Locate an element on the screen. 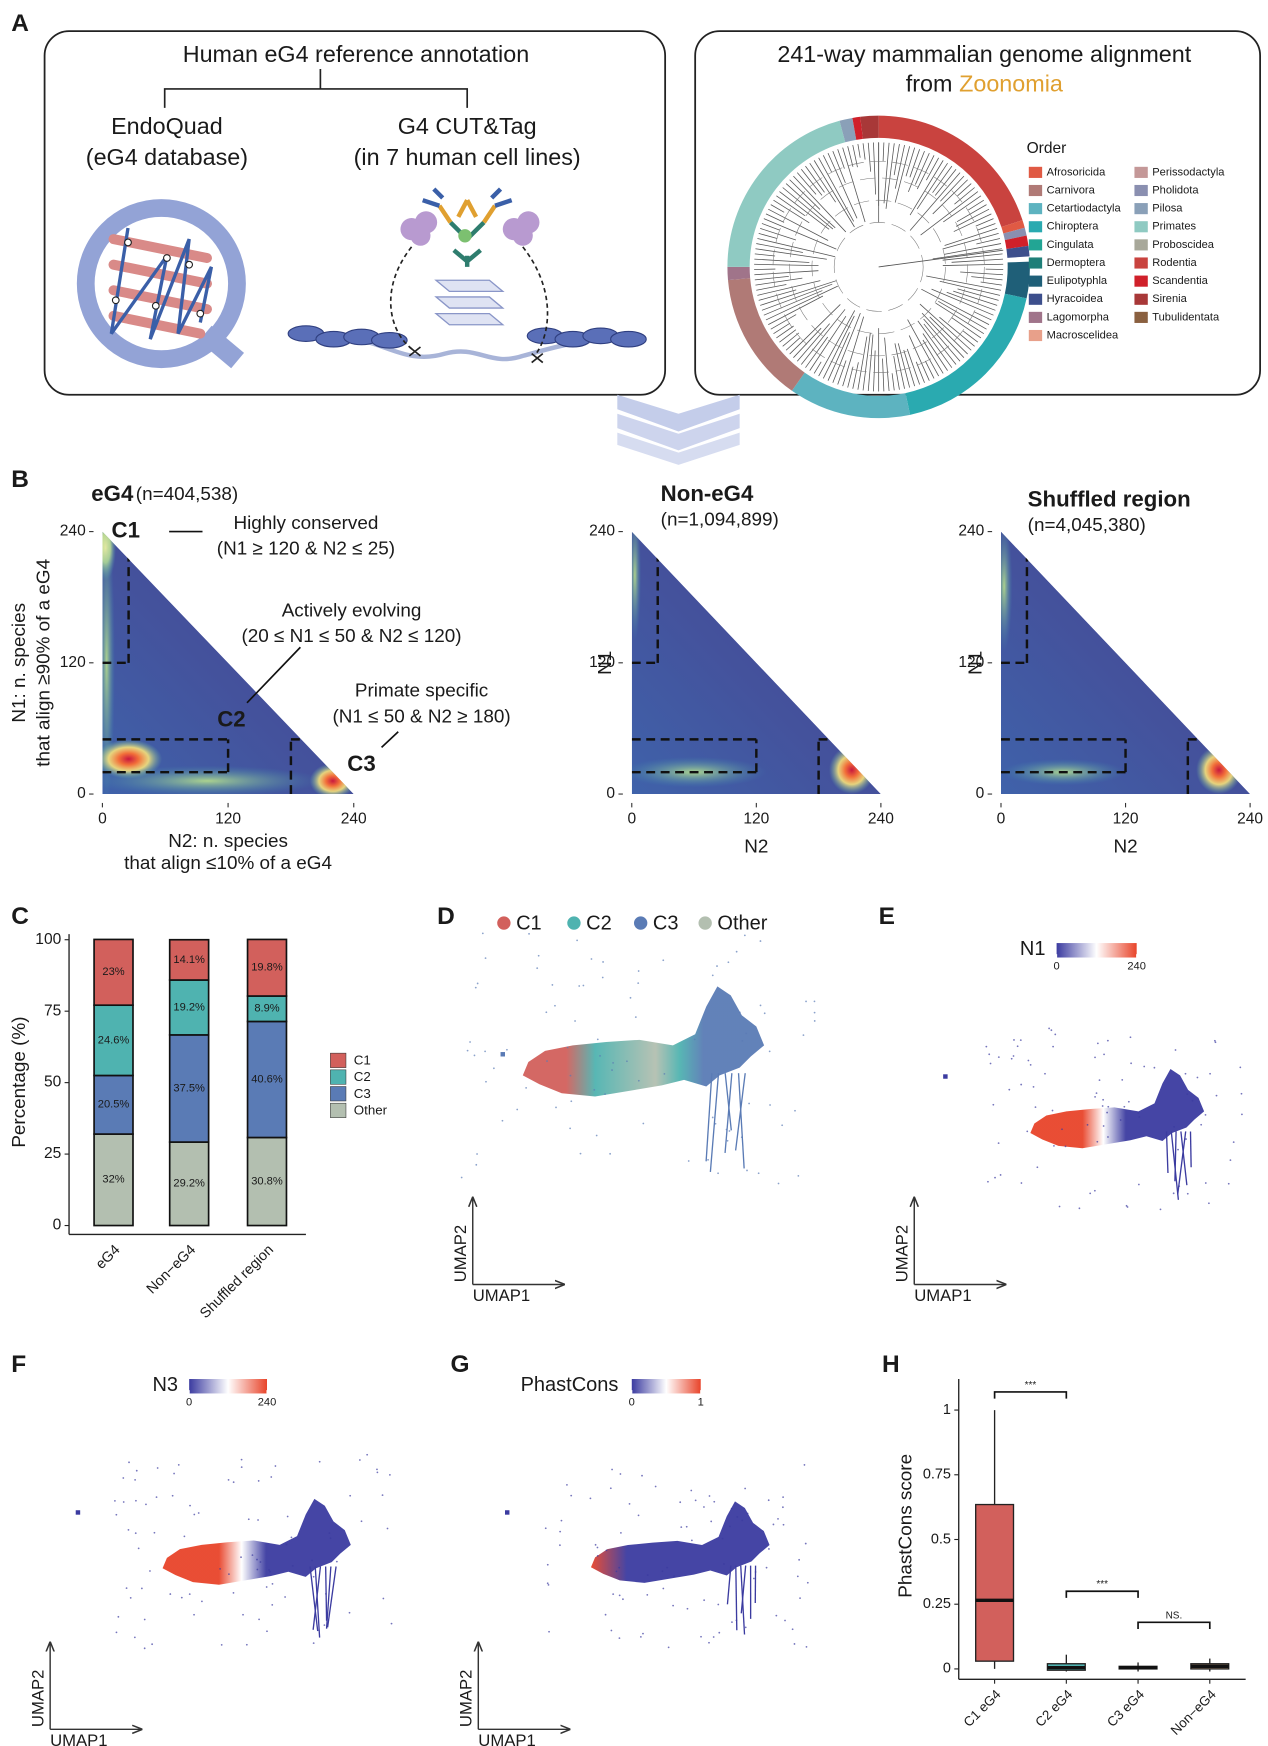 The image size is (1268, 1746). legend-label: C3 is located at coordinates (362, 1093).